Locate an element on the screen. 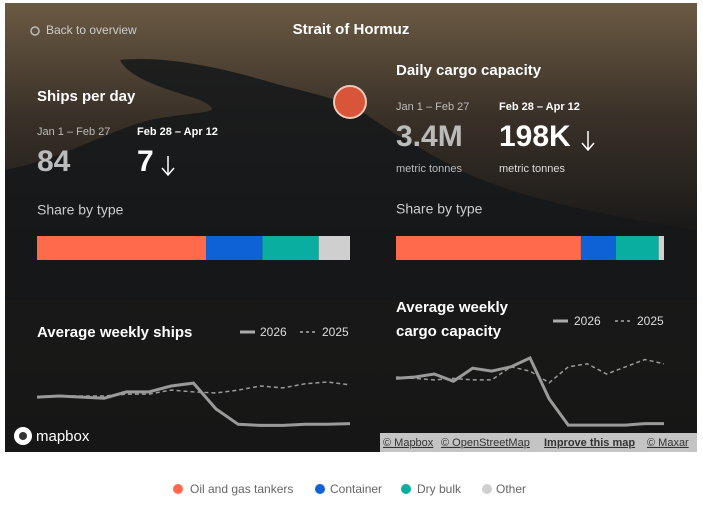  attribution-link: © OpenStreetMap is located at coordinates (485, 443).